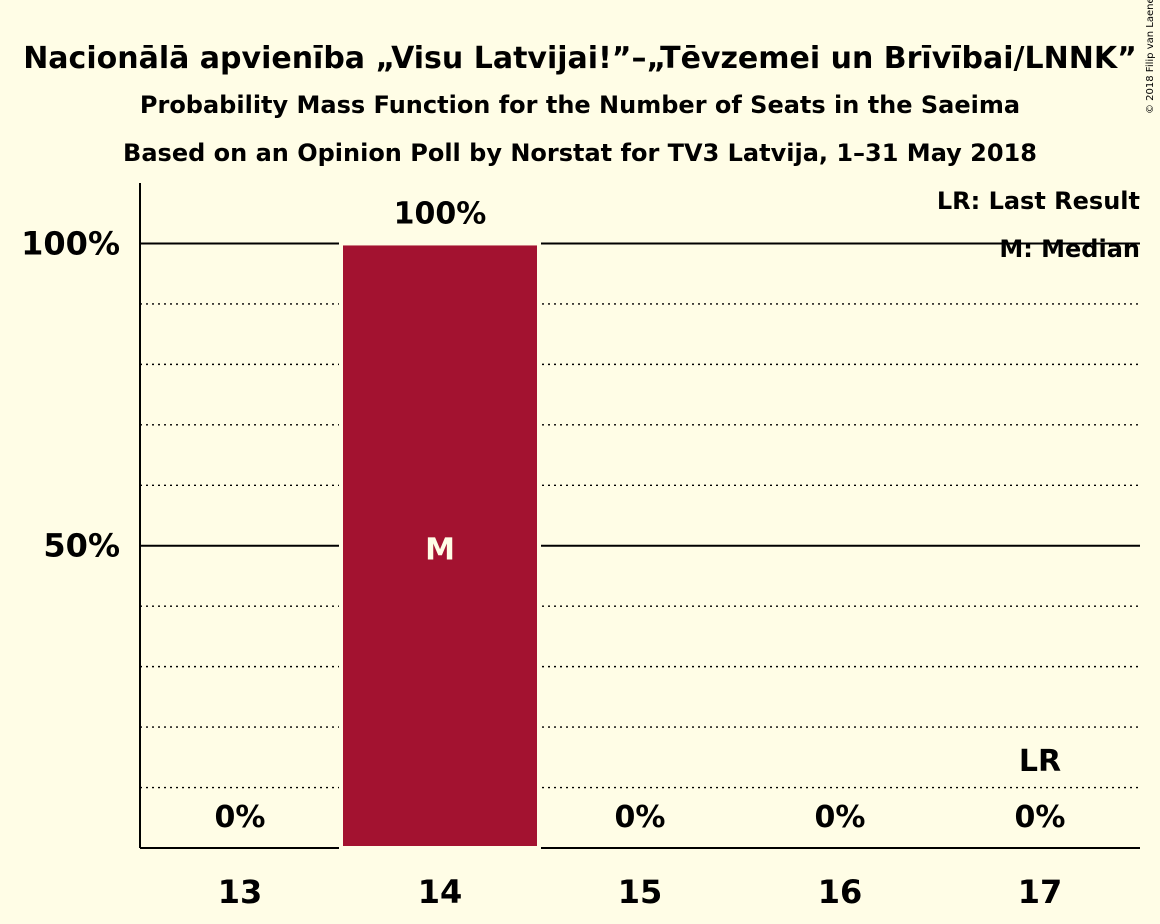  Describe the element at coordinates (440, 550) in the screenshot. I see `median-marker: M` at that location.